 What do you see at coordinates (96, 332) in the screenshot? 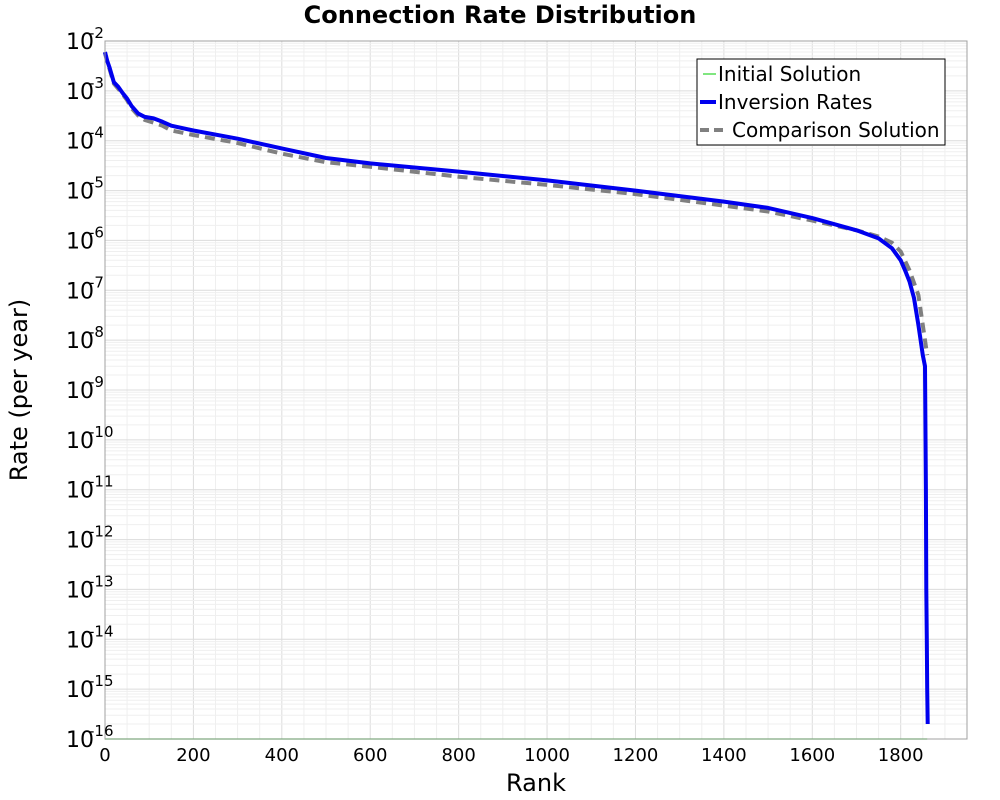
I see `y-tick-exponent: -8` at bounding box center [96, 332].